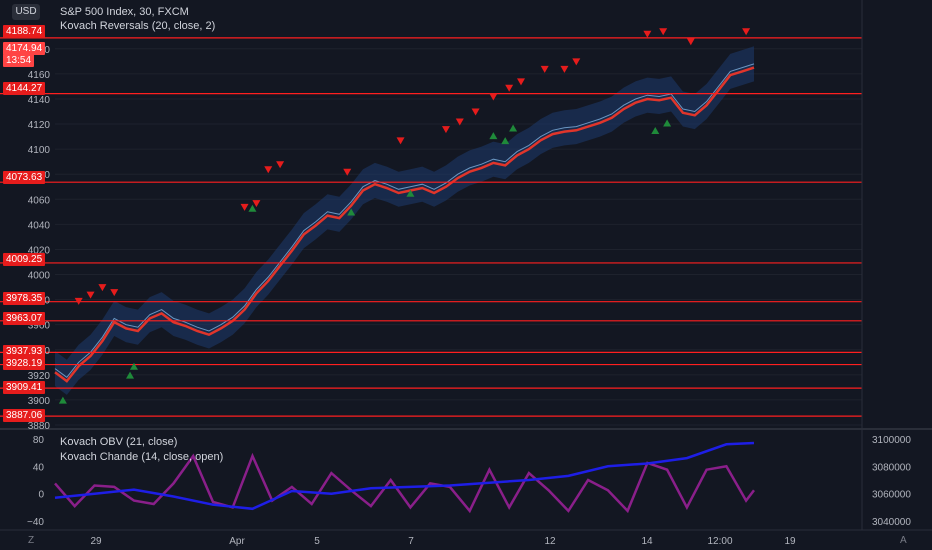 Image resolution: width=932 pixels, height=550 pixels. Describe the element at coordinates (24, 363) in the screenshot. I see `level-label: 3928.19` at that location.